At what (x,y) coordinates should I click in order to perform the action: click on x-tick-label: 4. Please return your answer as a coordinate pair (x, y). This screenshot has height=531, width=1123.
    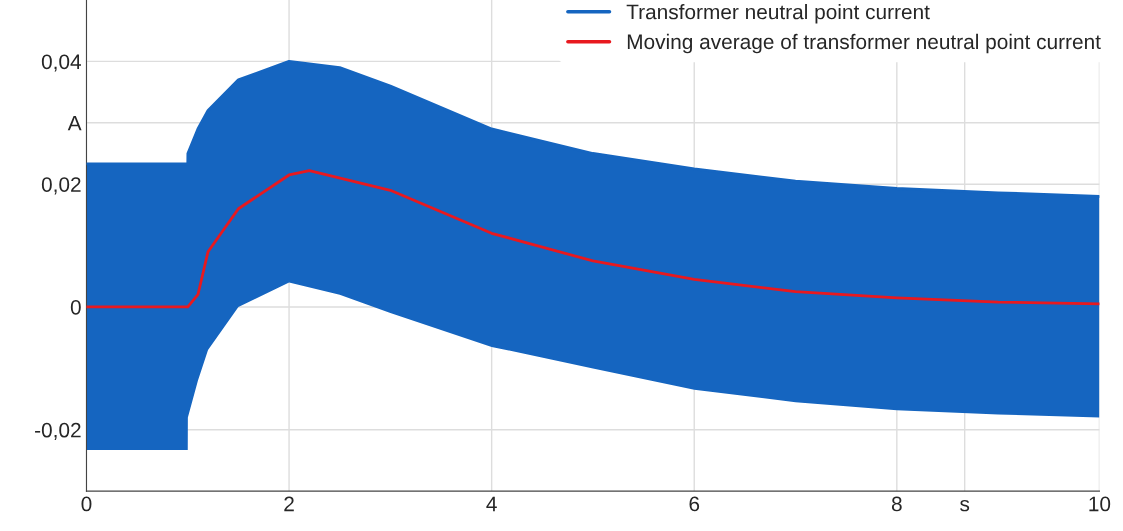
    Looking at the image, I should click on (491, 504).